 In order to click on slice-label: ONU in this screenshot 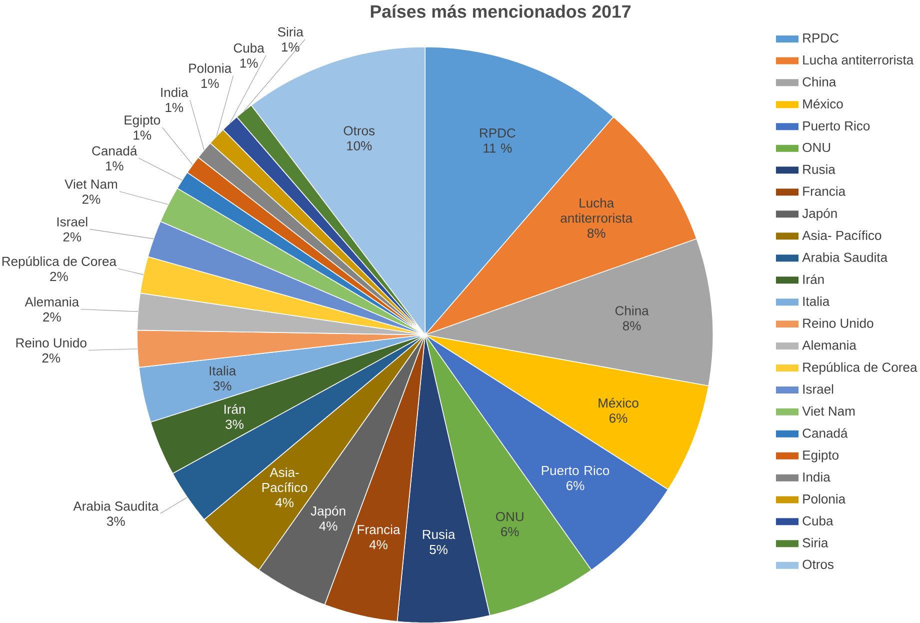, I will do `click(510, 517)`.